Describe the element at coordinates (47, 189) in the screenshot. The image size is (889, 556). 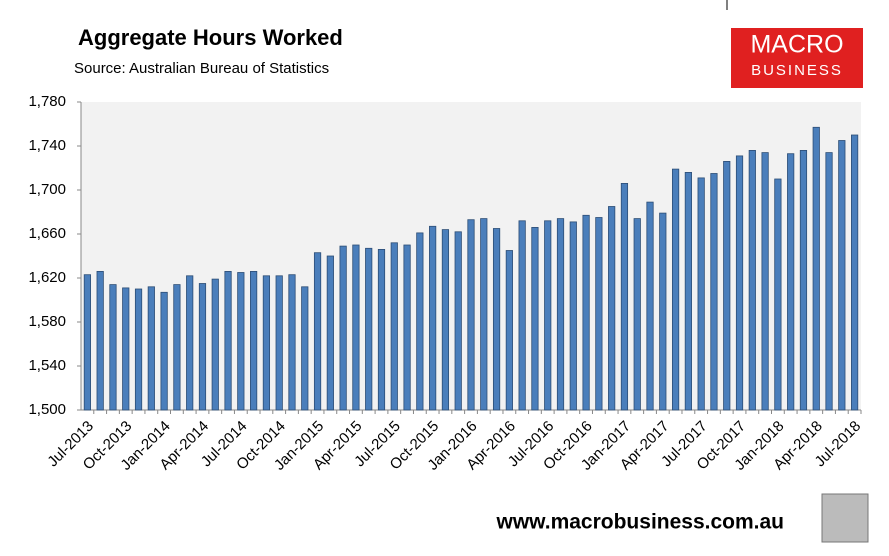
I see `y-tick-label: 1,700` at that location.